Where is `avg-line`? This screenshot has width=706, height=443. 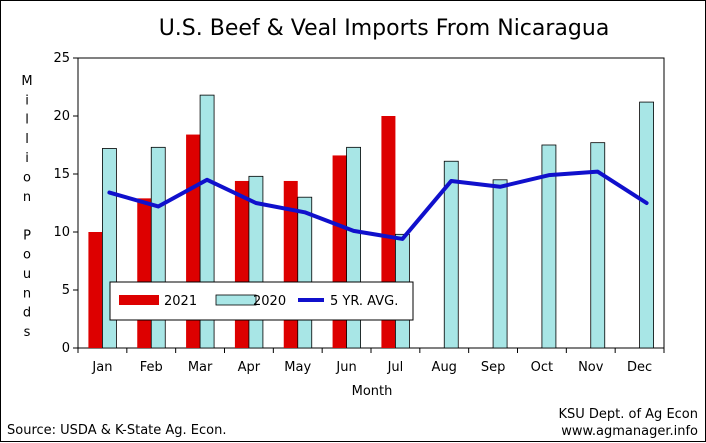 avg-line is located at coordinates (378, 205).